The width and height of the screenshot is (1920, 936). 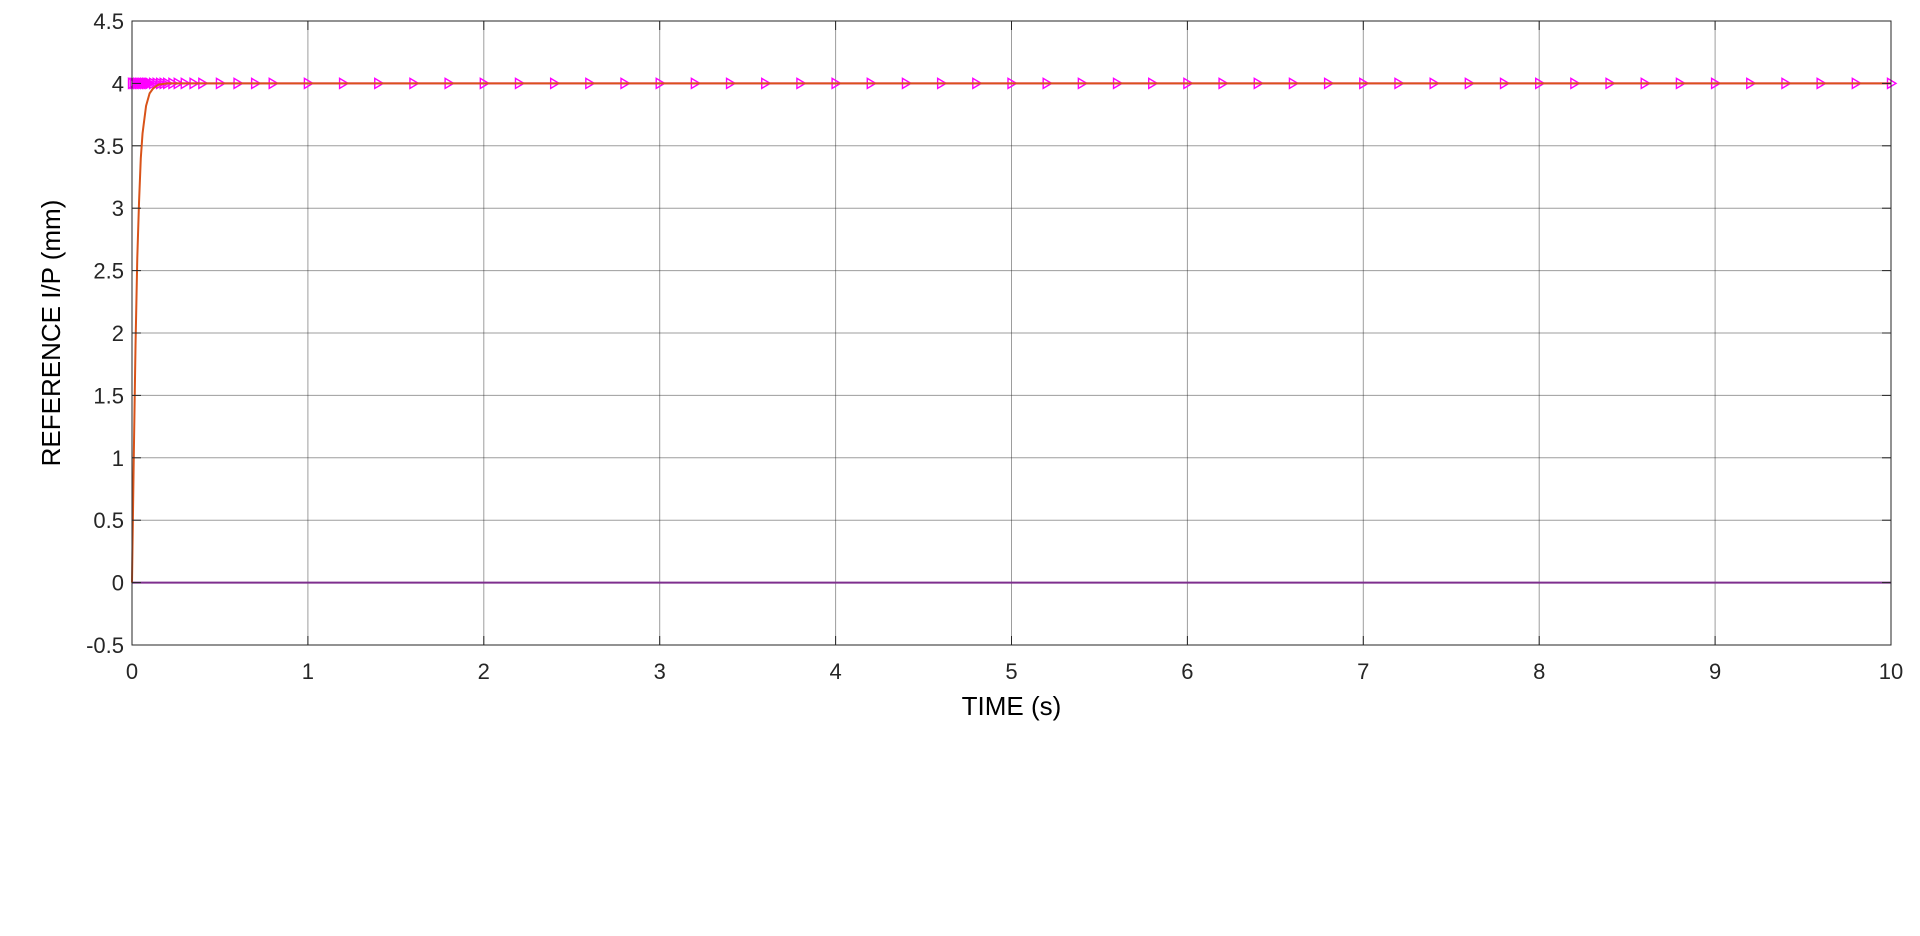 What do you see at coordinates (118, 333) in the screenshot?
I see `y-tick-label: 2` at bounding box center [118, 333].